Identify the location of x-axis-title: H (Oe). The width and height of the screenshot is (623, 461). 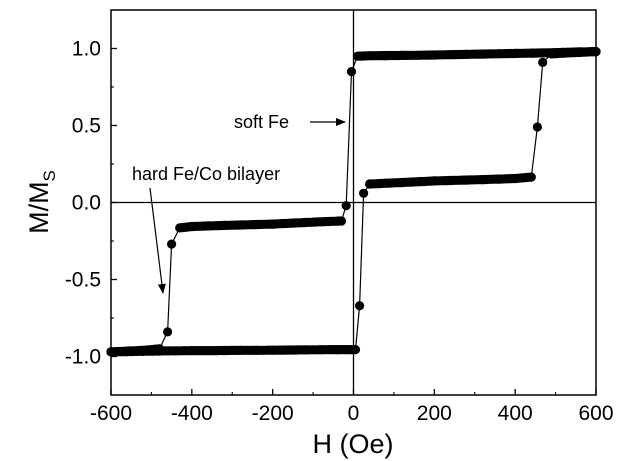
(353, 444).